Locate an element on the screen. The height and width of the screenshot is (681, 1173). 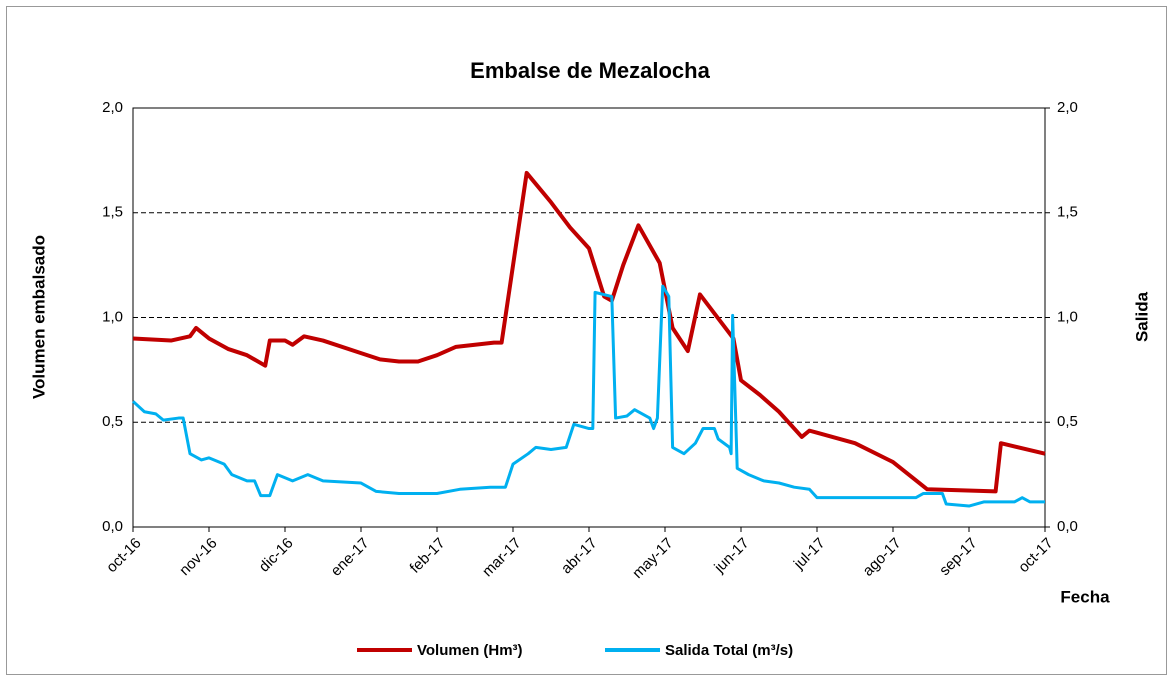
y-tick-label: 2,0 is located at coordinates (112, 107).